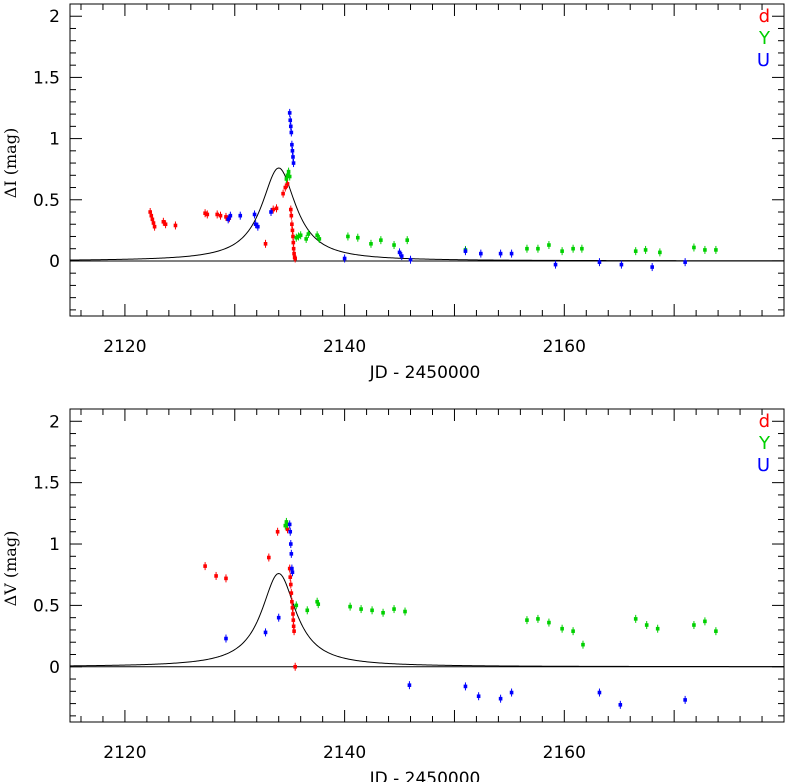 The height and width of the screenshot is (782, 795). I want to click on y-axis-title: ΔV (mag), so click(10, 569).